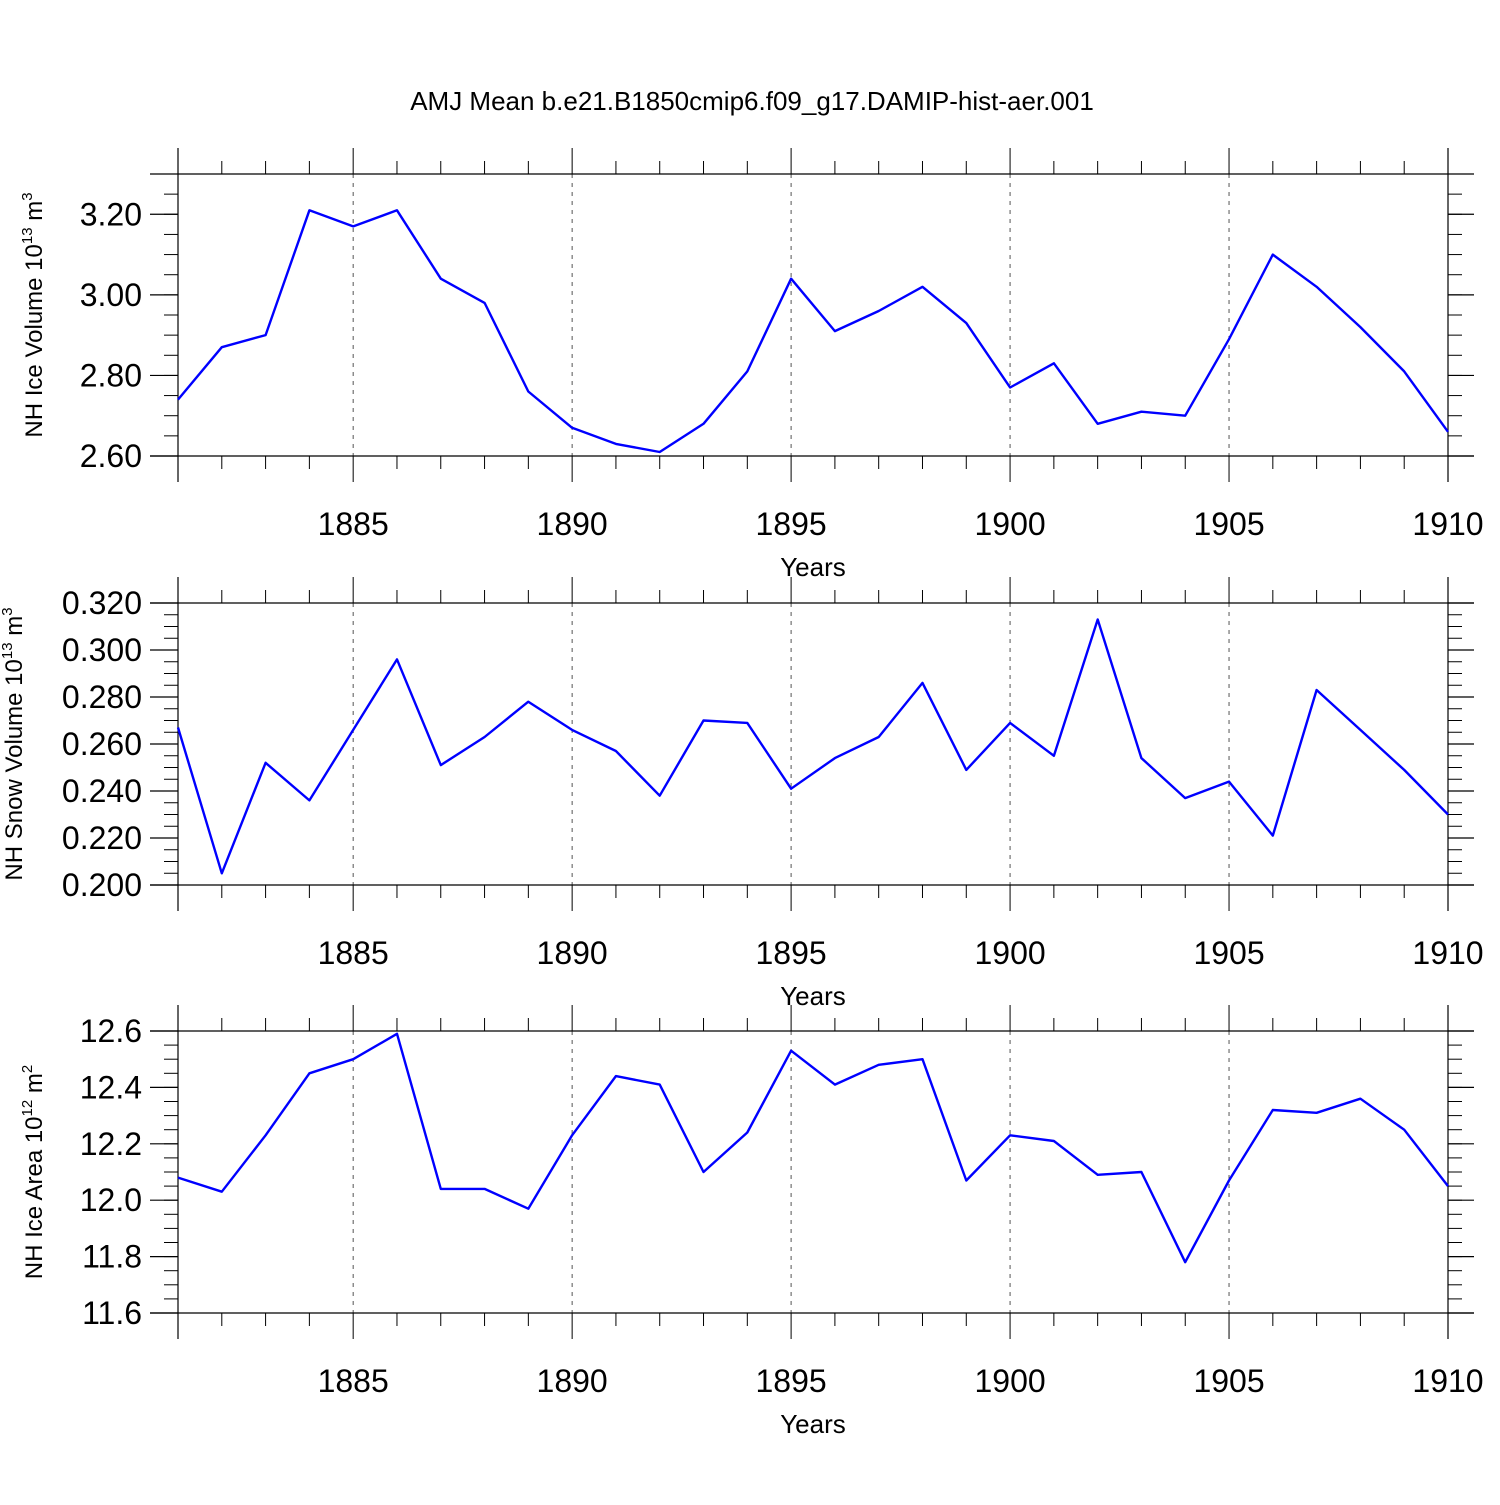 This screenshot has height=1505, width=1500. I want to click on y-tick-label: 0.220, so click(102, 838).